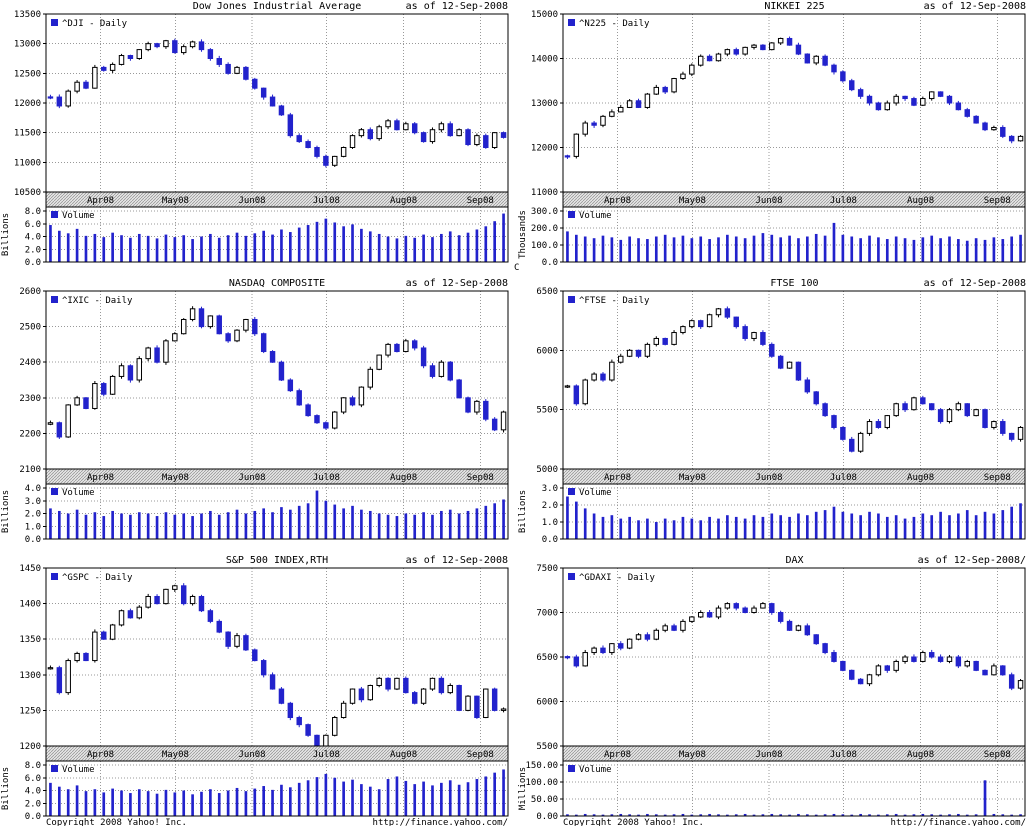  What do you see at coordinates (277, 560) in the screenshot?
I see `chart-title: S&P 500 INDEX,RTH` at bounding box center [277, 560].